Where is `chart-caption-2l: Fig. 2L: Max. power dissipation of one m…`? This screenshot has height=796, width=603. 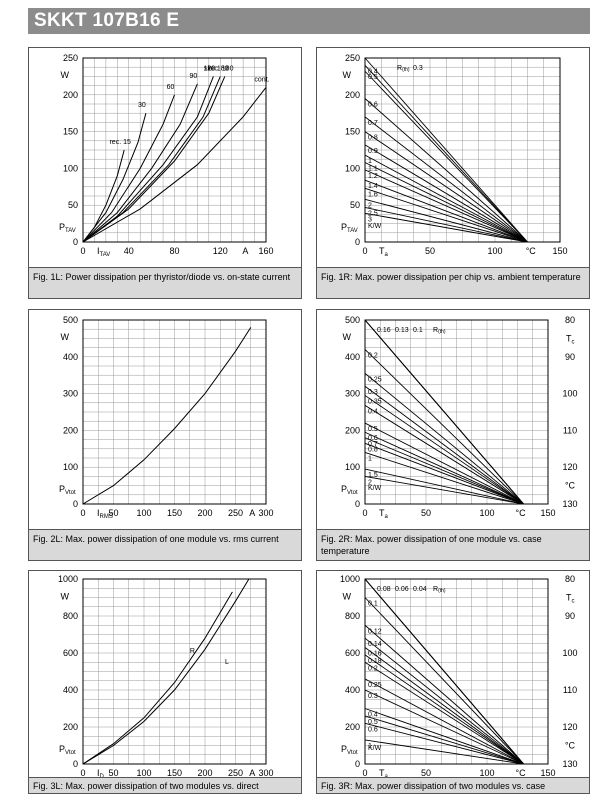
chart-caption-2l: Fig. 2L: Max. power dissipation of one m… is located at coordinates (165, 544).